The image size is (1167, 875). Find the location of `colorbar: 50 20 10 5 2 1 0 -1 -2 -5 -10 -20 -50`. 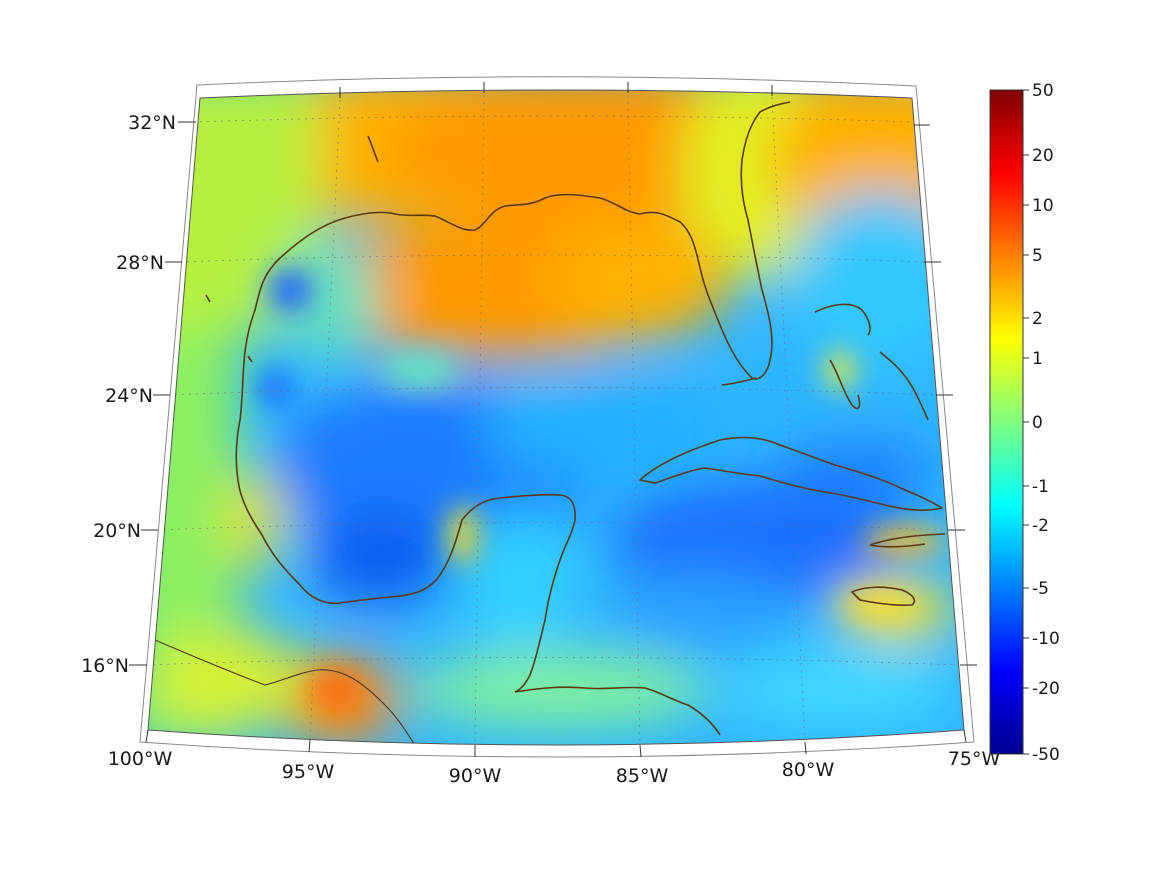

colorbar: 50 20 10 5 2 1 0 -1 -2 -5 -10 -20 -50 is located at coordinates (1024, 423).